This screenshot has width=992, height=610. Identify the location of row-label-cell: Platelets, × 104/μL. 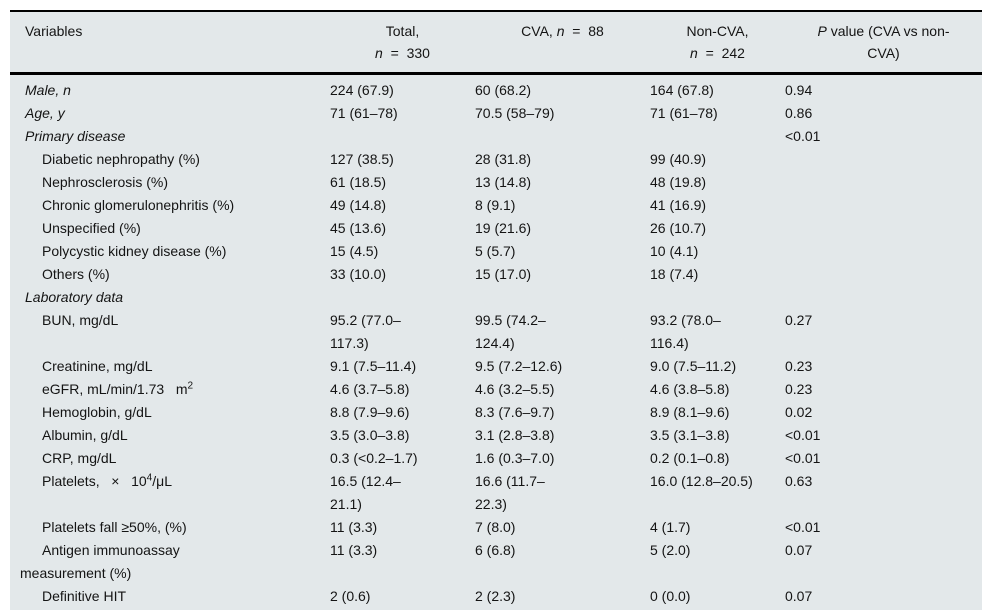
(170, 481).